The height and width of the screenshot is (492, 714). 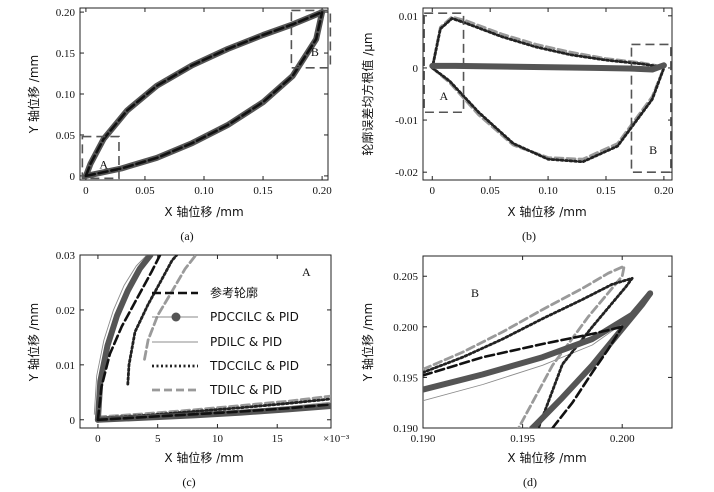 I want to click on x-tick-label: 10, so click(x=218, y=439).